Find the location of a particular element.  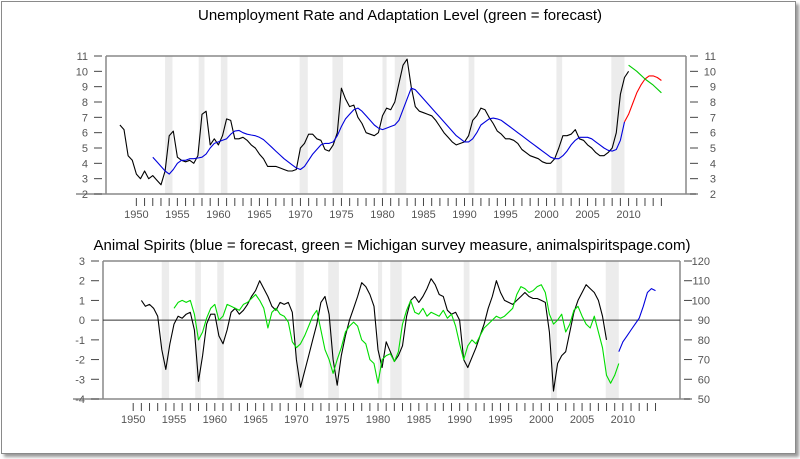

y-tick-label-right: 5 is located at coordinates (713, 149).